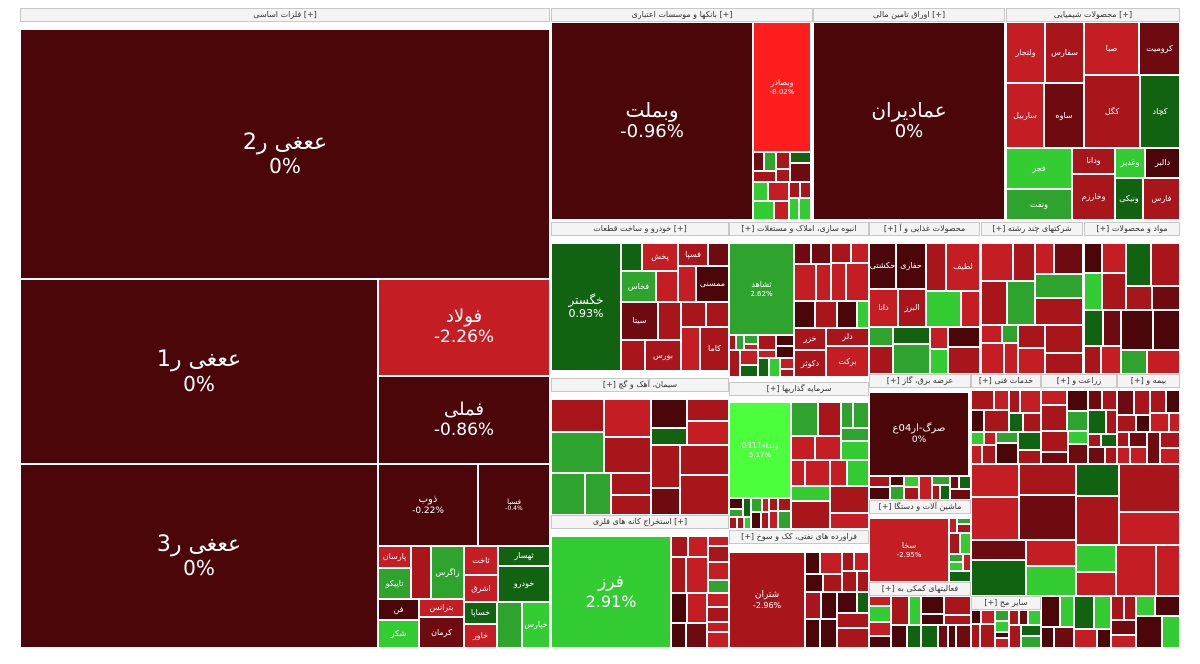 The image size is (1200, 664). I want to click on stock-tile-small: خودرو, so click(524, 584).